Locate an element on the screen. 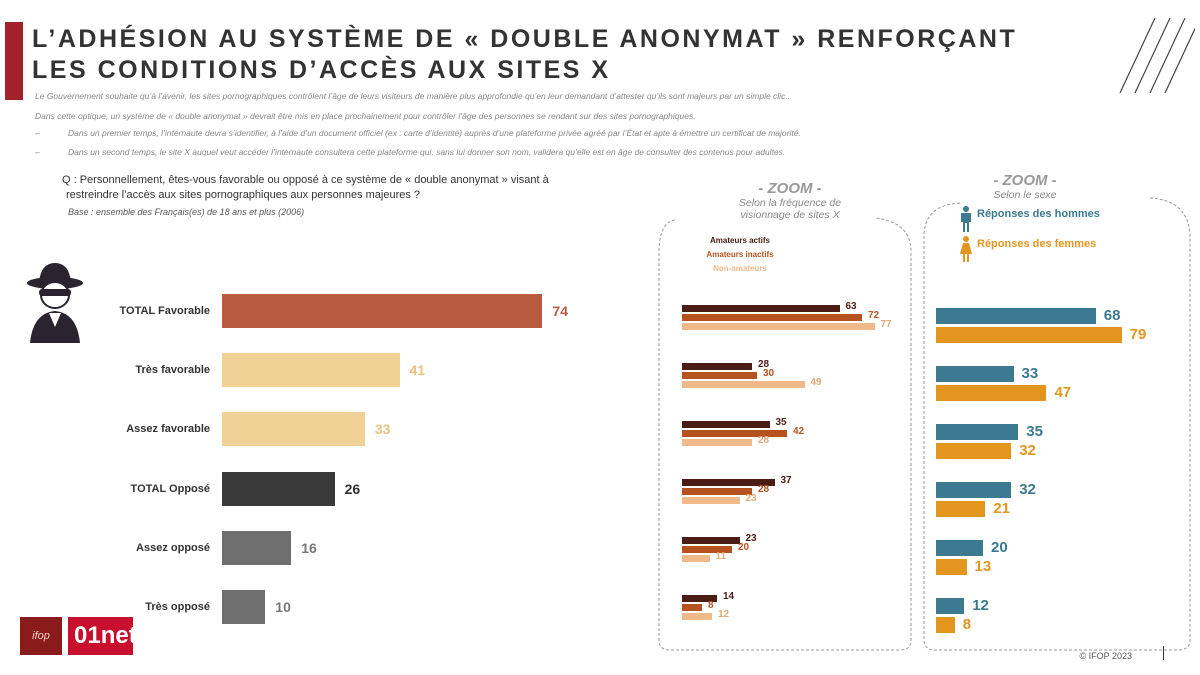  value-label: 74 is located at coordinates (560, 311).